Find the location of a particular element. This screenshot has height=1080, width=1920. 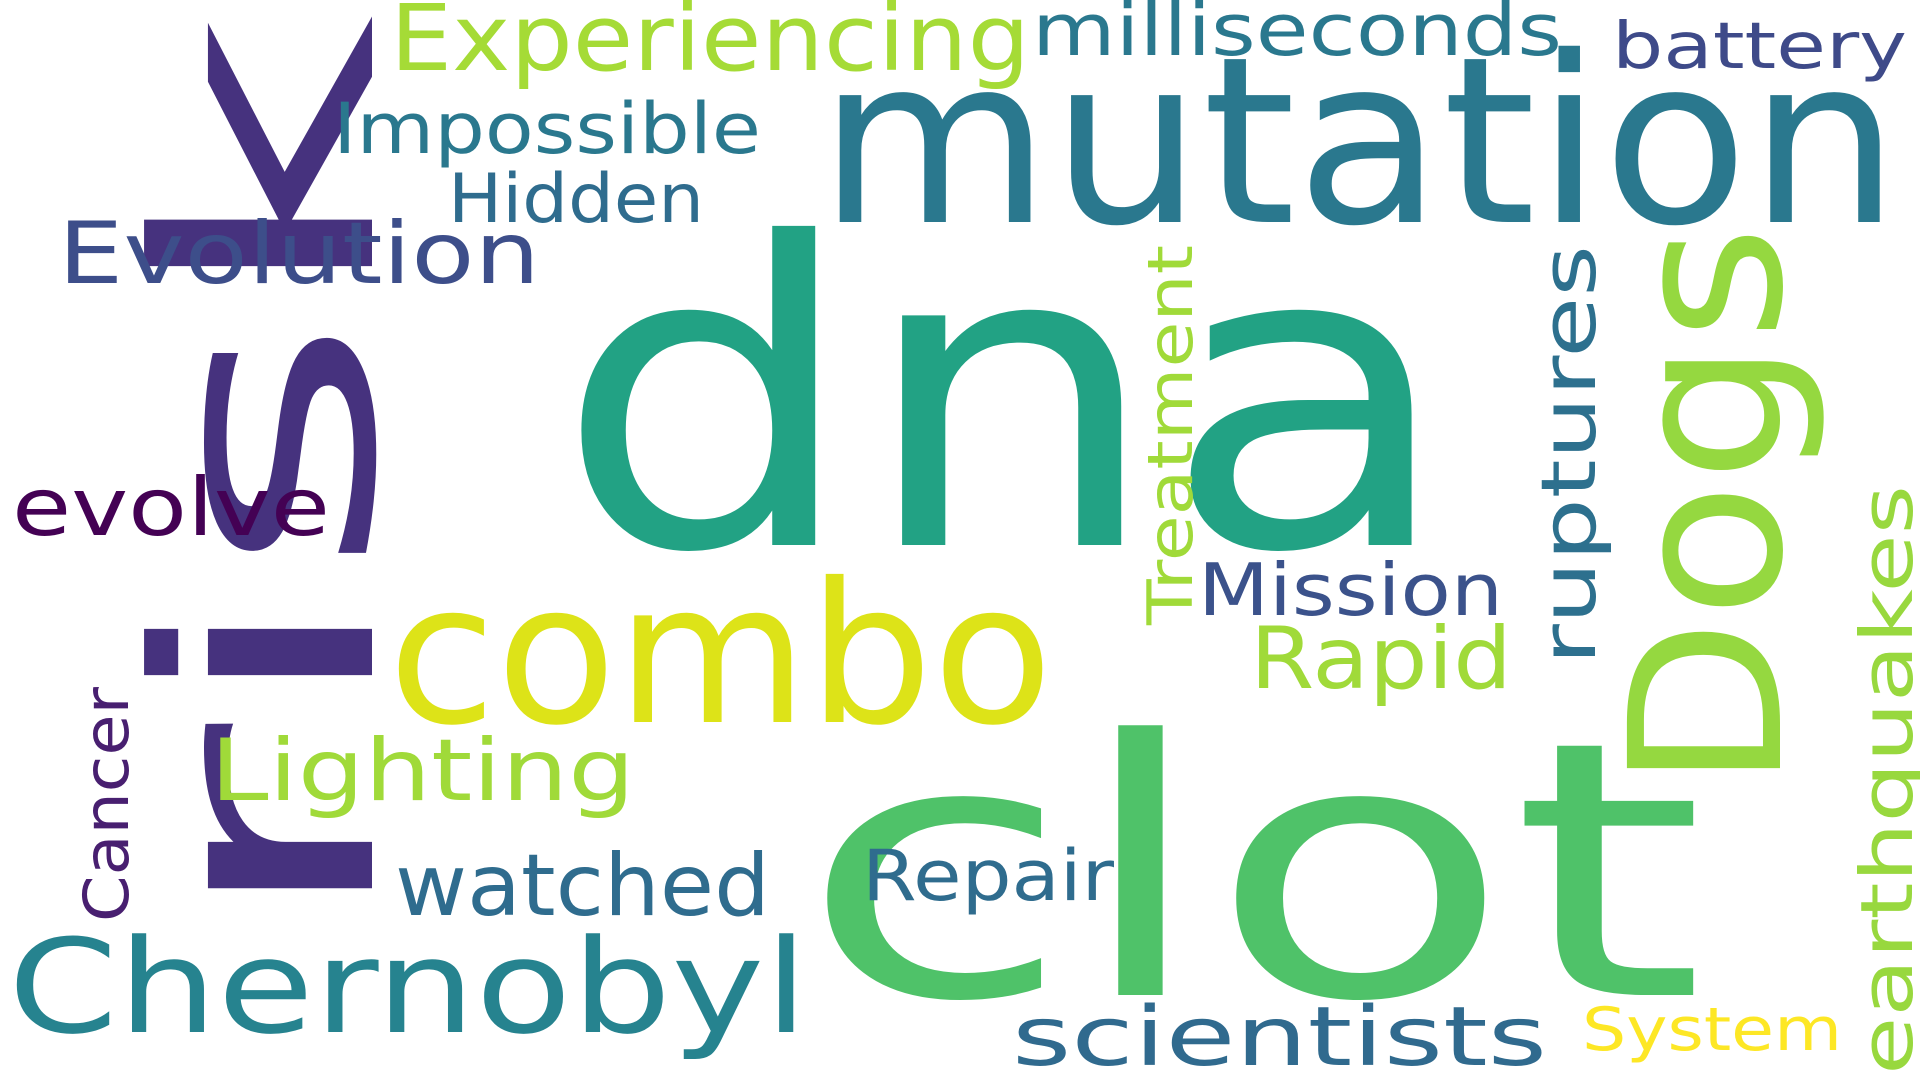

word-battery: battery is located at coordinates (1759, 47).